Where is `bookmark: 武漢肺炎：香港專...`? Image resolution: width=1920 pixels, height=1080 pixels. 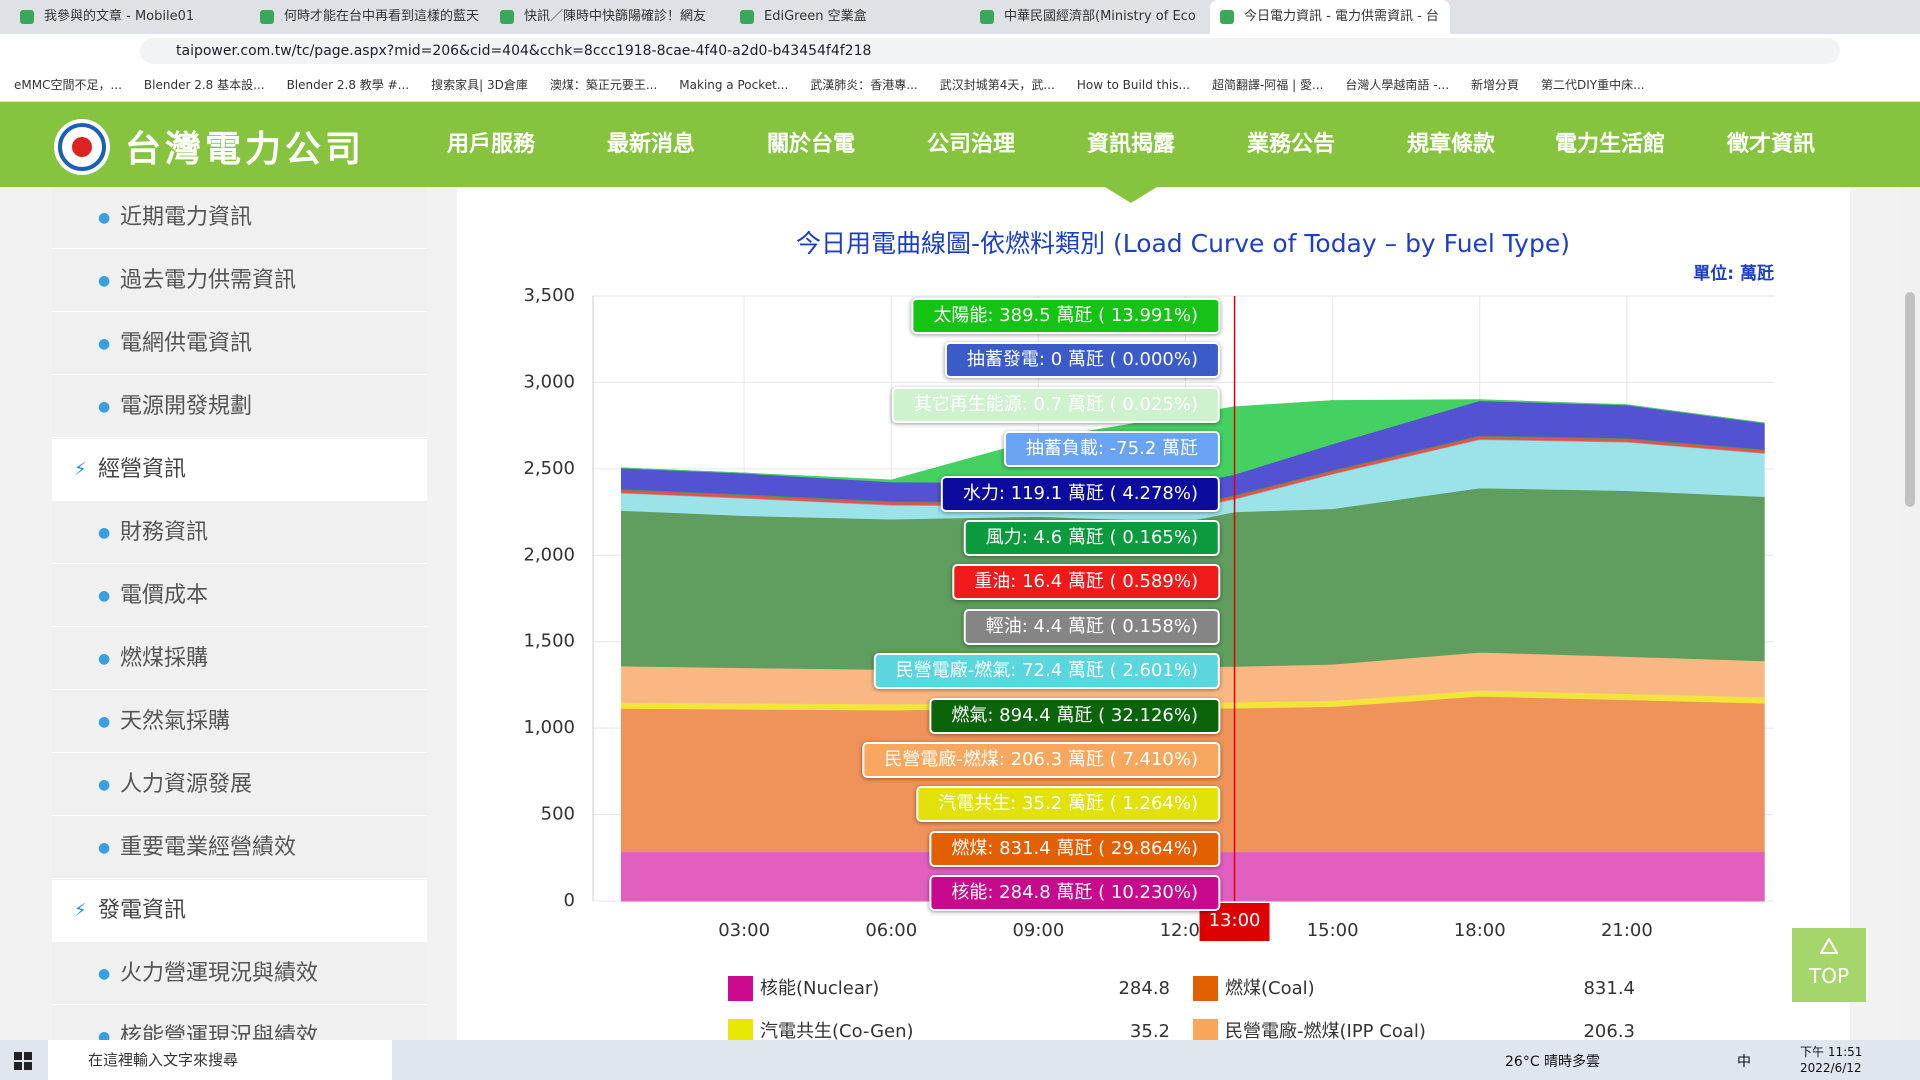 bookmark: 武漢肺炎：香港專... is located at coordinates (864, 85).